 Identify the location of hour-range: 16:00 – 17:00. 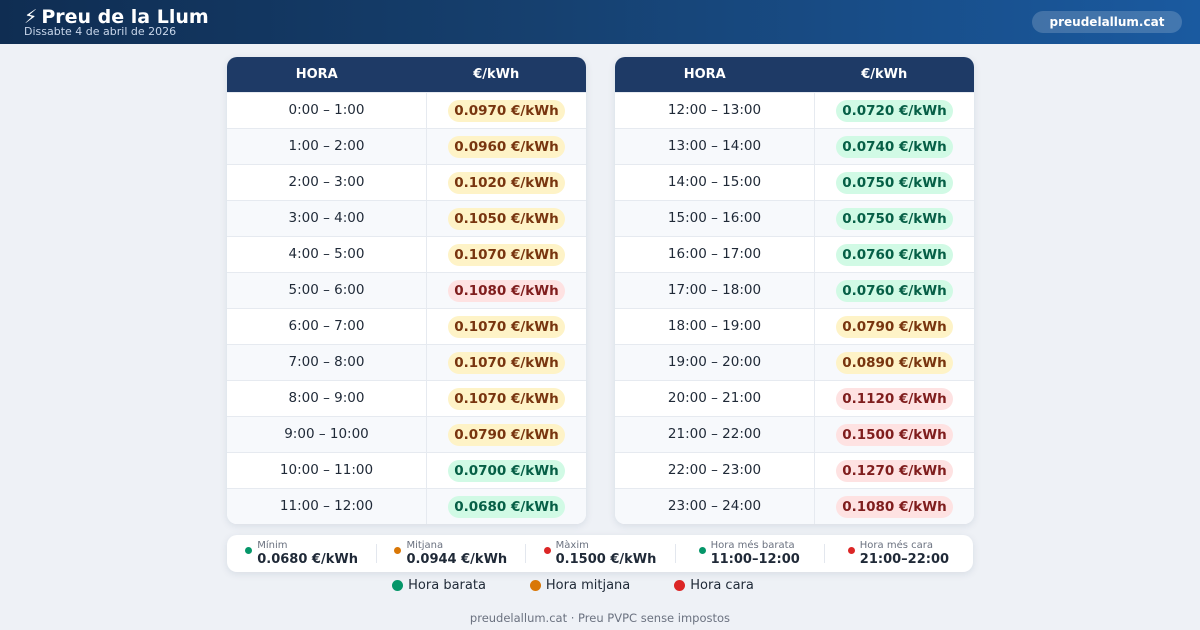
(715, 254).